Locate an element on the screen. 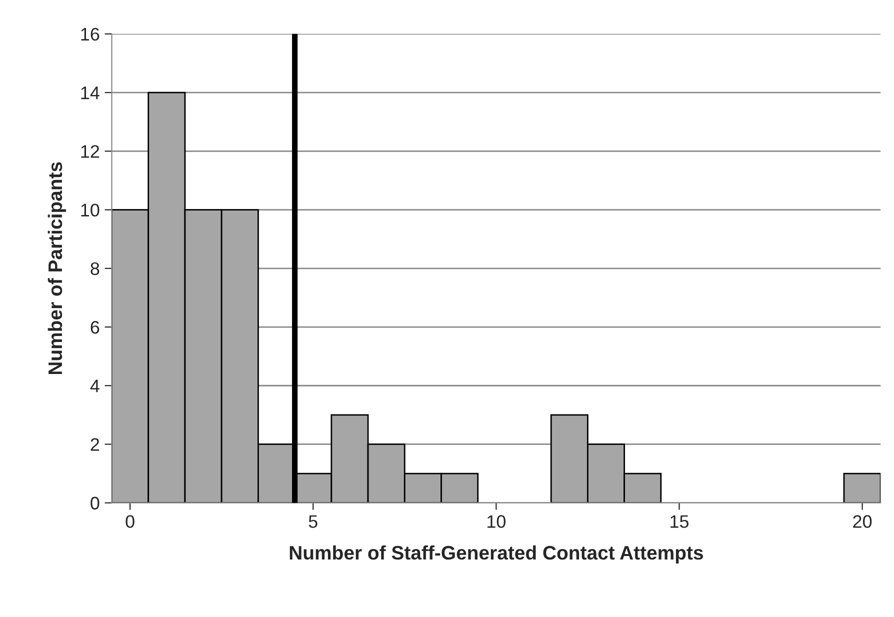 The height and width of the screenshot is (617, 894). y-tick-label: 10 is located at coordinates (90, 210).